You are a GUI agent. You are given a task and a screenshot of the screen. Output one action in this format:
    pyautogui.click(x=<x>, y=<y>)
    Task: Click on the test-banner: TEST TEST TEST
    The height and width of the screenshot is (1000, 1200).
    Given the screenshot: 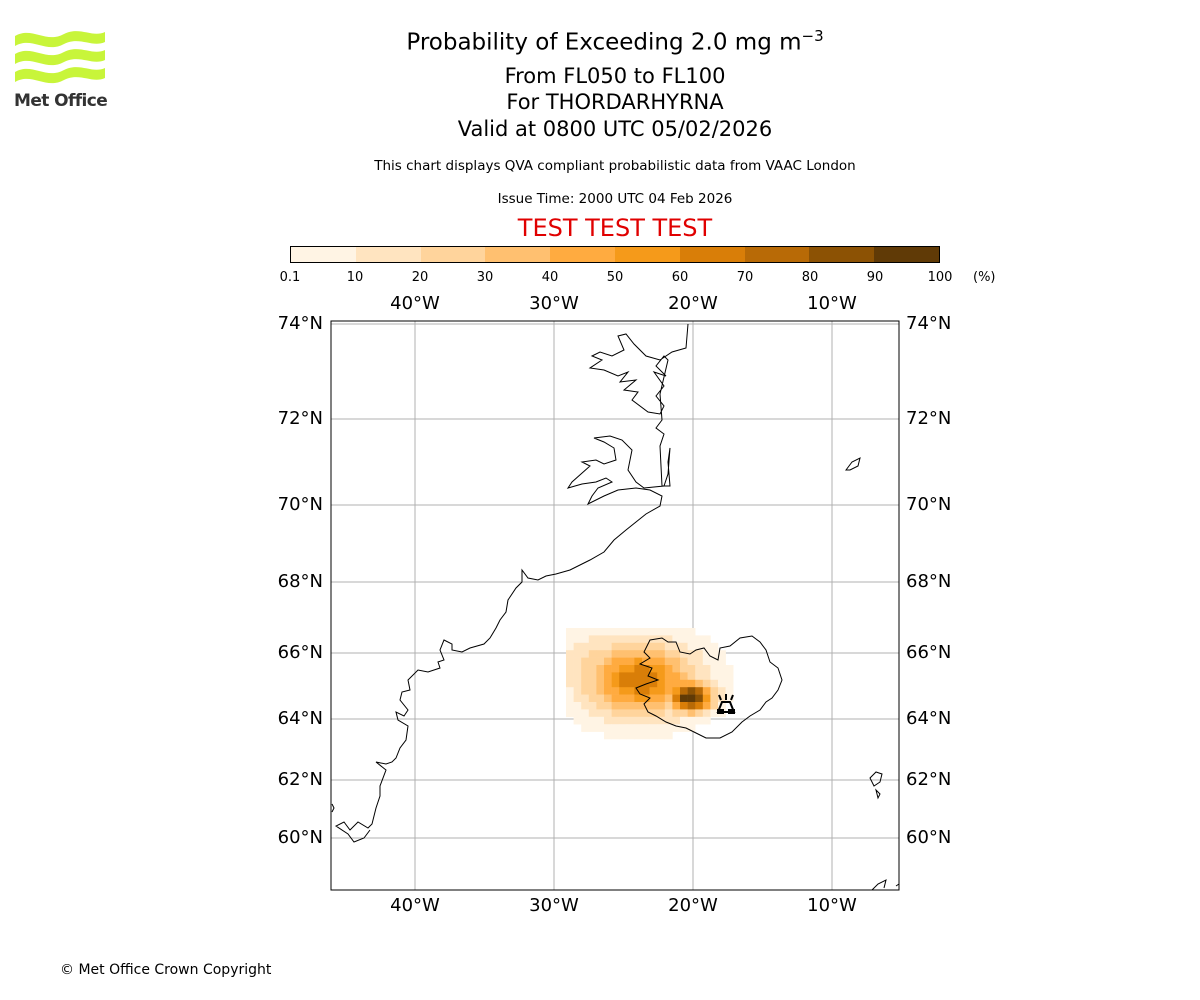 What is the action you would take?
    pyautogui.click(x=615, y=228)
    